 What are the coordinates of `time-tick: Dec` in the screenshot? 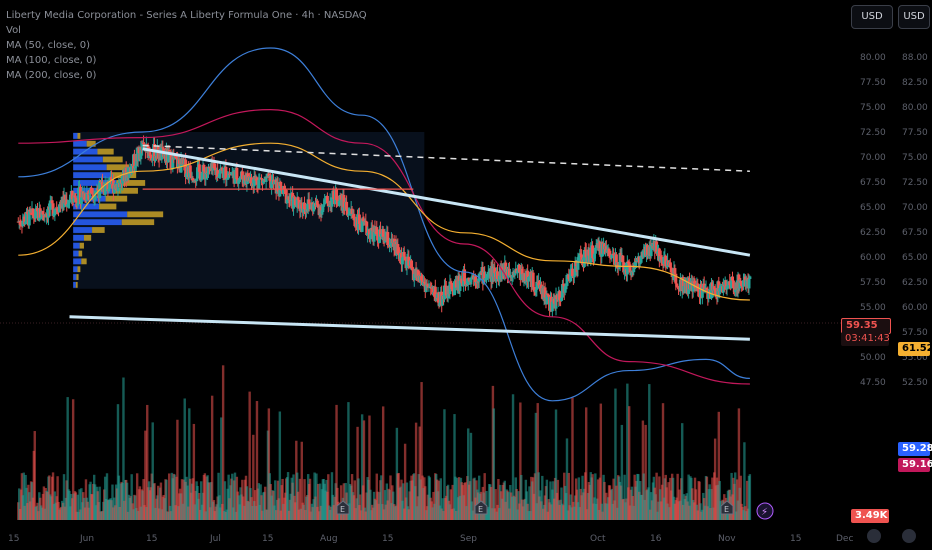 It's located at (844, 539).